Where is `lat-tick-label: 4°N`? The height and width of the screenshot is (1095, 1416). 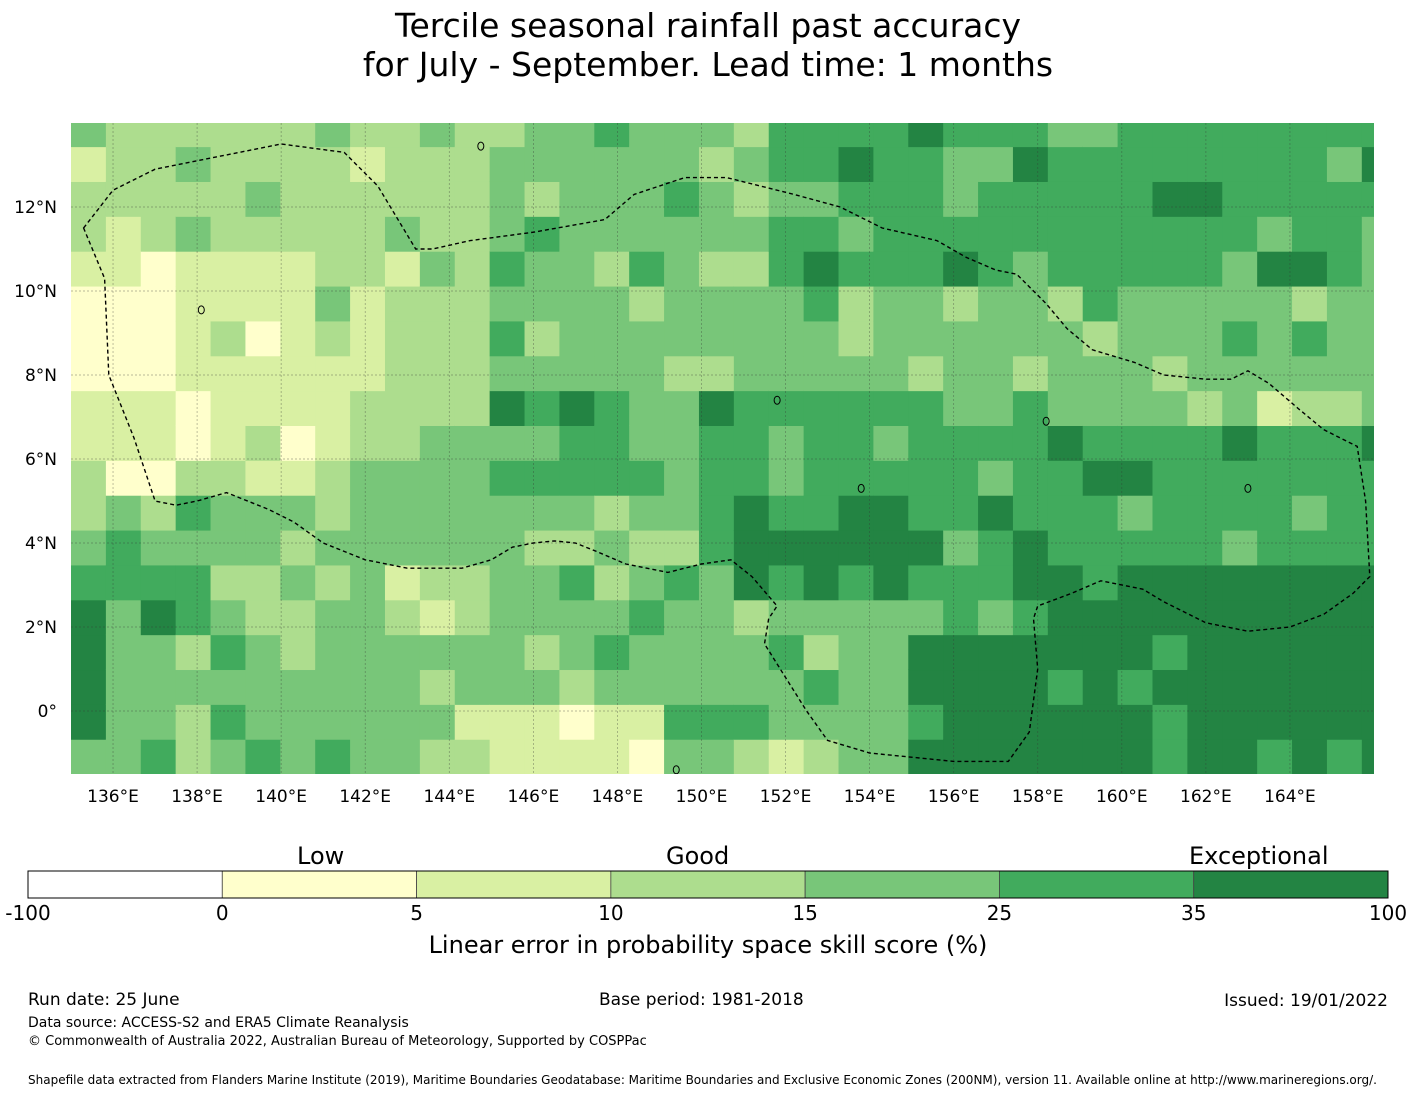
lat-tick-label: 4°N is located at coordinates (41, 544).